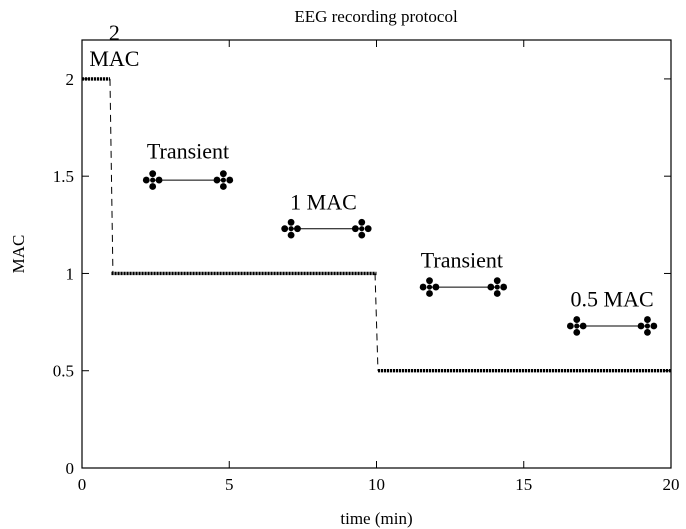  What do you see at coordinates (376, 16) in the screenshot?
I see `chart-title: EEG recording protocol` at bounding box center [376, 16].